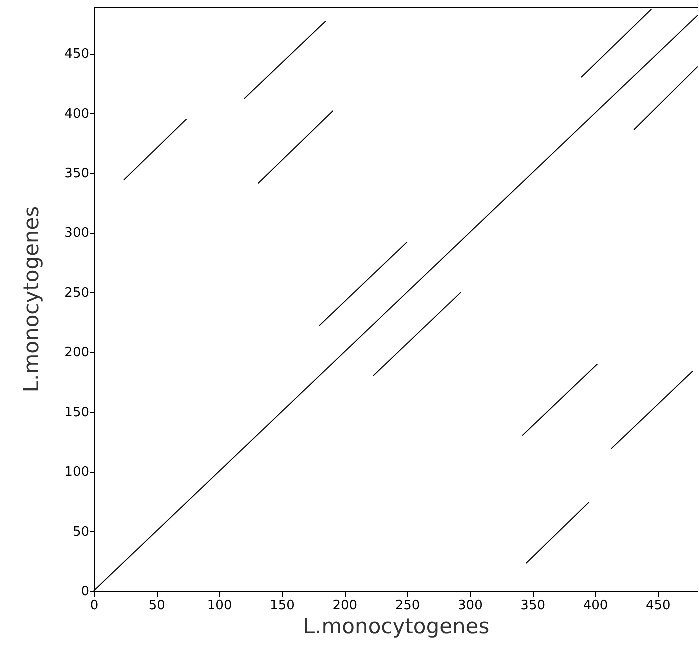  What do you see at coordinates (77, 472) in the screenshot?
I see `y-tick-label: 100` at bounding box center [77, 472].